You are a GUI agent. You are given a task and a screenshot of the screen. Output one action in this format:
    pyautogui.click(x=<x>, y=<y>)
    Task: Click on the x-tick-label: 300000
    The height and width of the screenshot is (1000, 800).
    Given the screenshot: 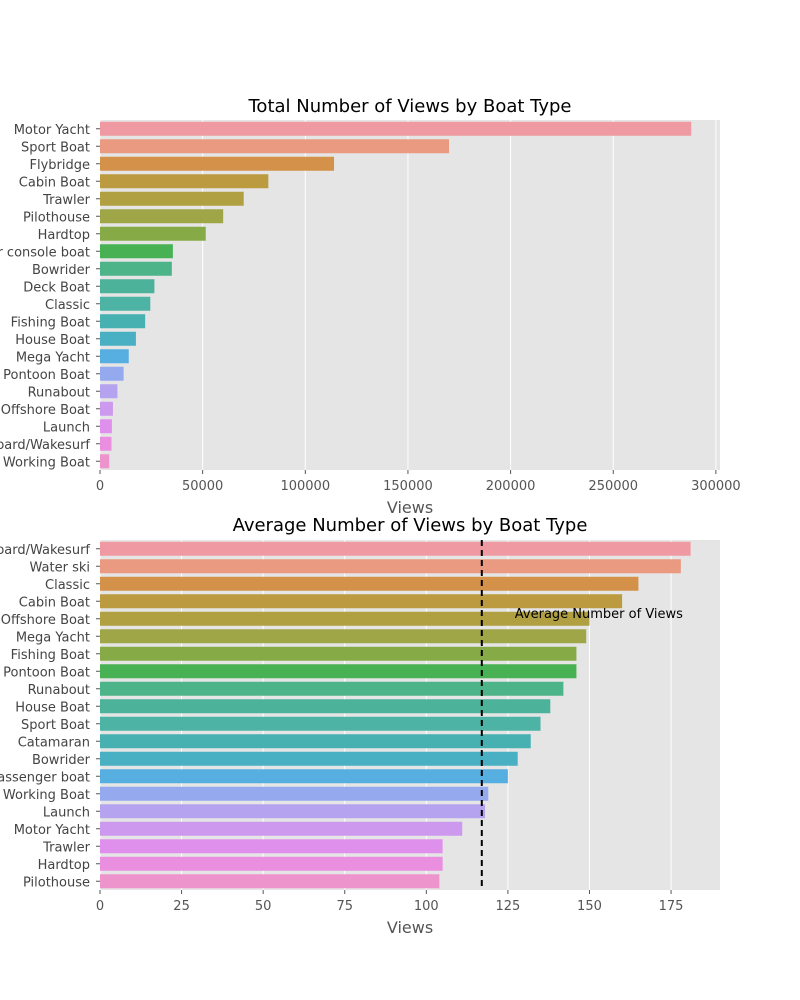 What is the action you would take?
    pyautogui.click(x=716, y=486)
    